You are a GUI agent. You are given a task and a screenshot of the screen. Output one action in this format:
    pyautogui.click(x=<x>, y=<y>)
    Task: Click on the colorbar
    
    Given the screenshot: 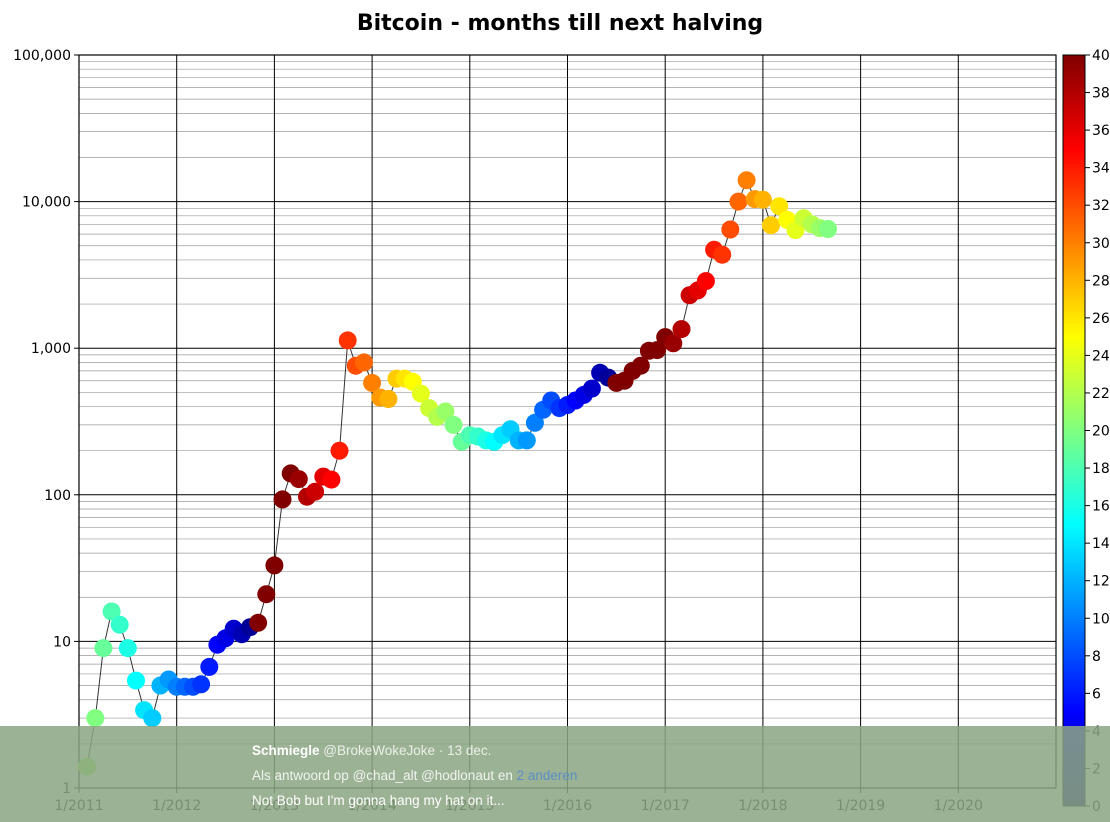 What is the action you would take?
    pyautogui.click(x=1074, y=430)
    